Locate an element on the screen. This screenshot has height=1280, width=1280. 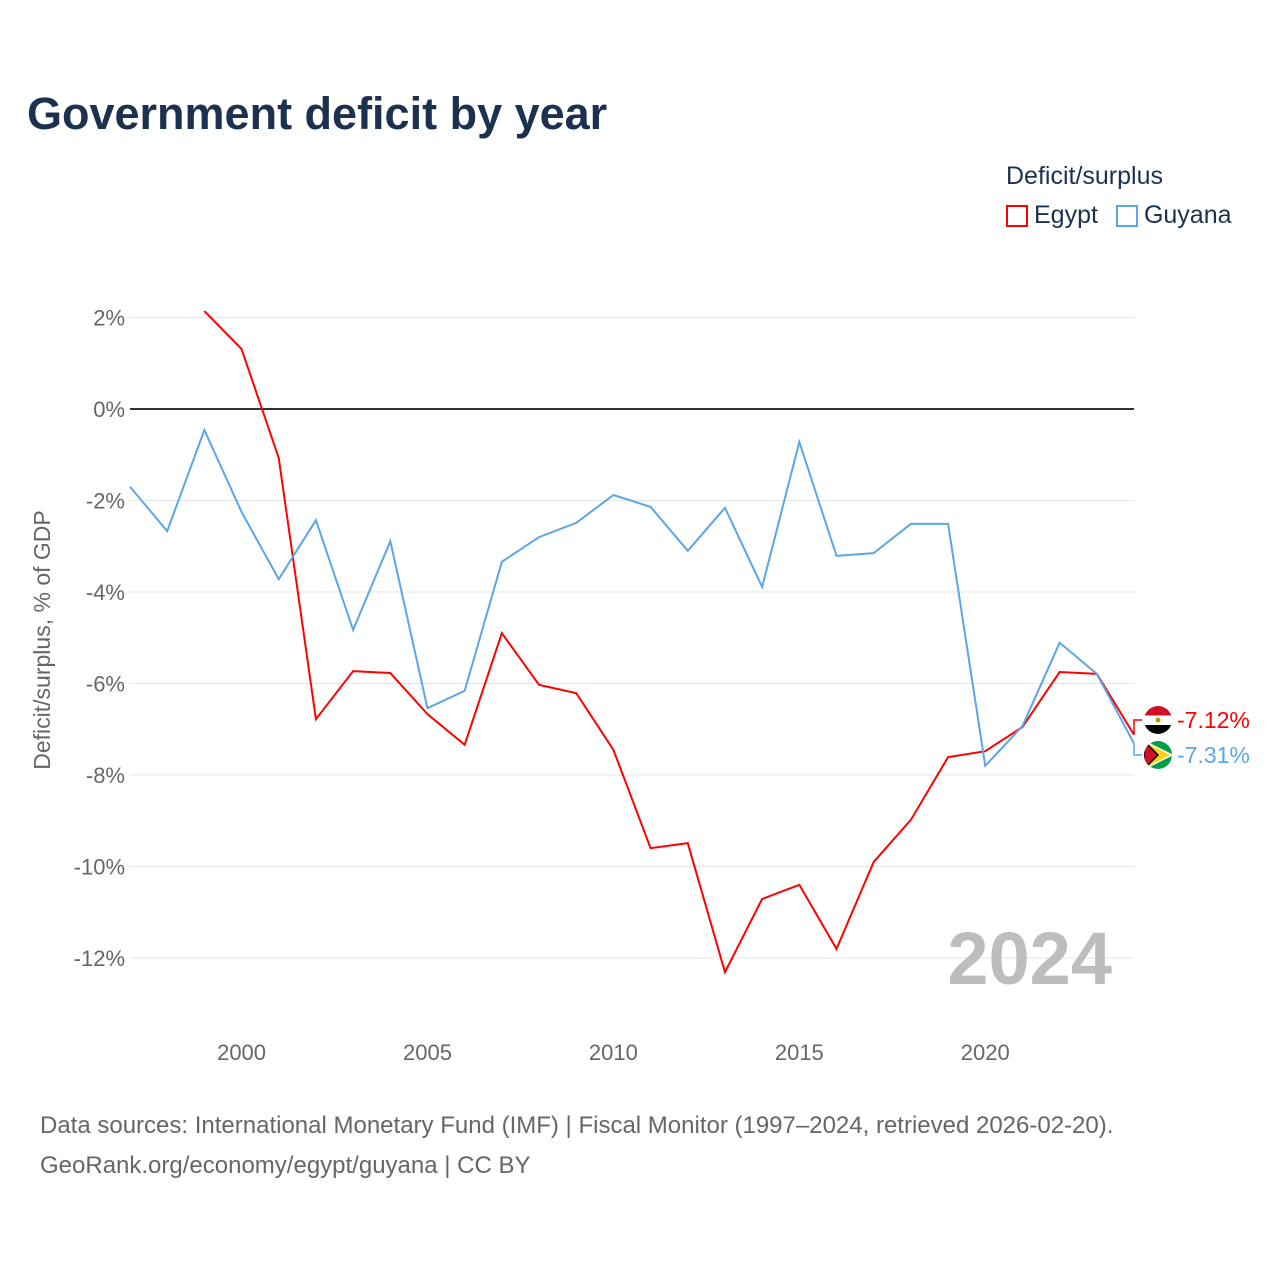
legend-label-egypt: Egypt is located at coordinates (1066, 215).